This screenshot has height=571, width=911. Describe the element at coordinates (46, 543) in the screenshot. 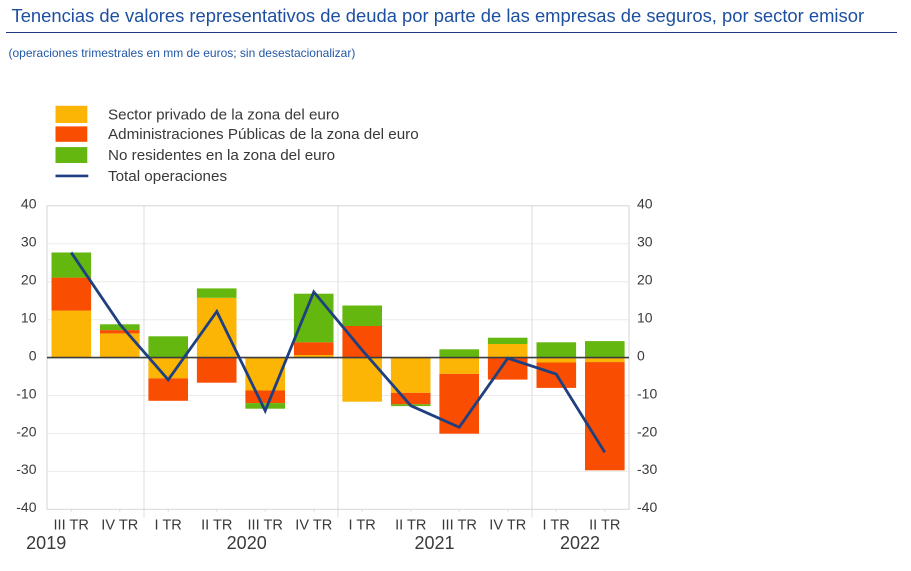

I see `svg-text: 2019` at that location.